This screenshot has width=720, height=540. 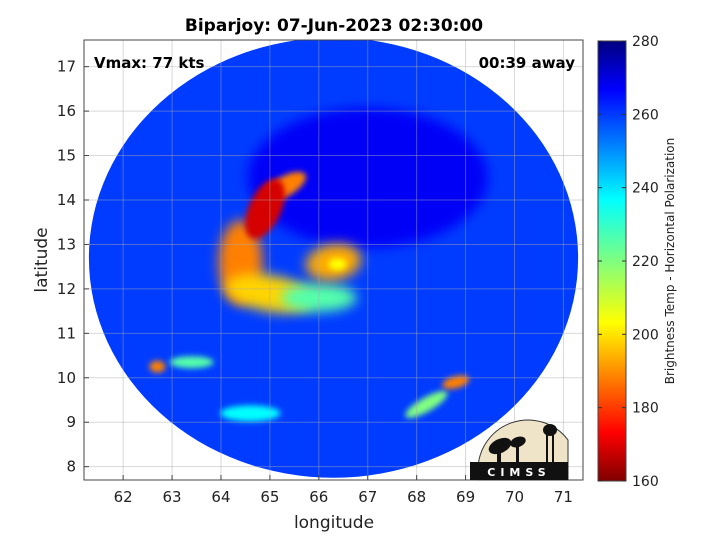 I want to click on y-tick-label: 13, so click(x=66, y=244).